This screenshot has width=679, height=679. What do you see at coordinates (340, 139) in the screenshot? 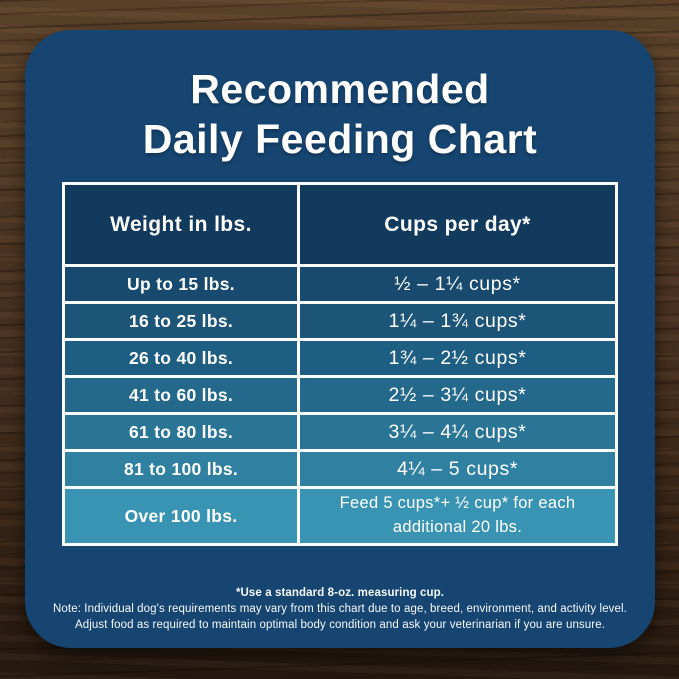
I see `chart-title-line2: Daily Feeding Chart` at bounding box center [340, 139].